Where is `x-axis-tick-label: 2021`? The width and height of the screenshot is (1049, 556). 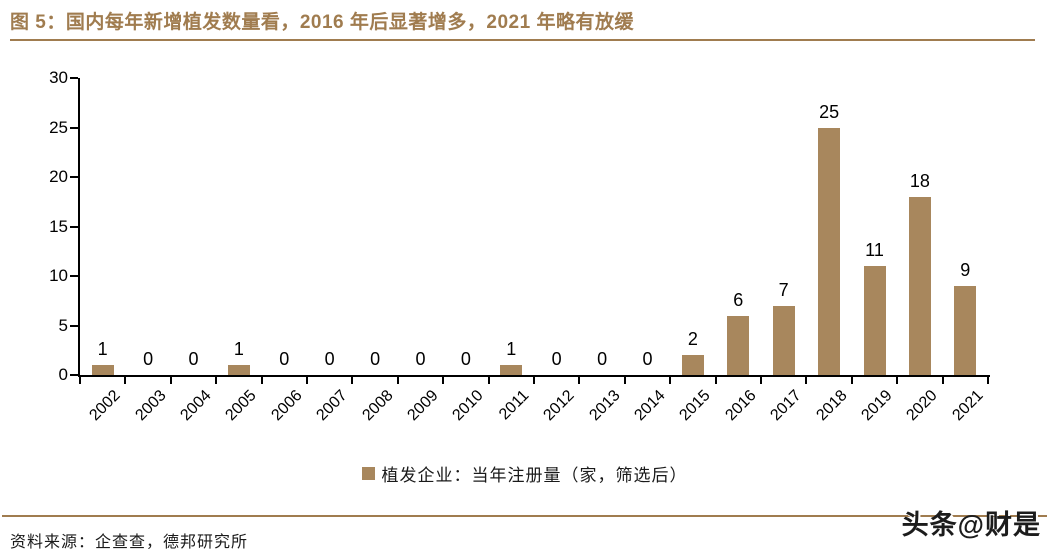 x-axis-tick-label: 2021 is located at coordinates (968, 406).